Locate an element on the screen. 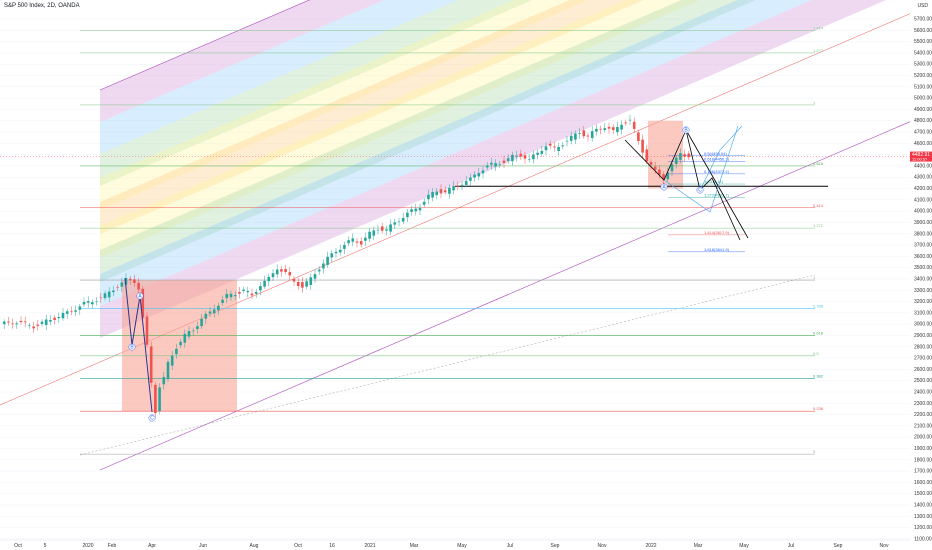 This screenshot has height=550, width=932. price-tick-label: 5100.00 is located at coordinates (923, 87).